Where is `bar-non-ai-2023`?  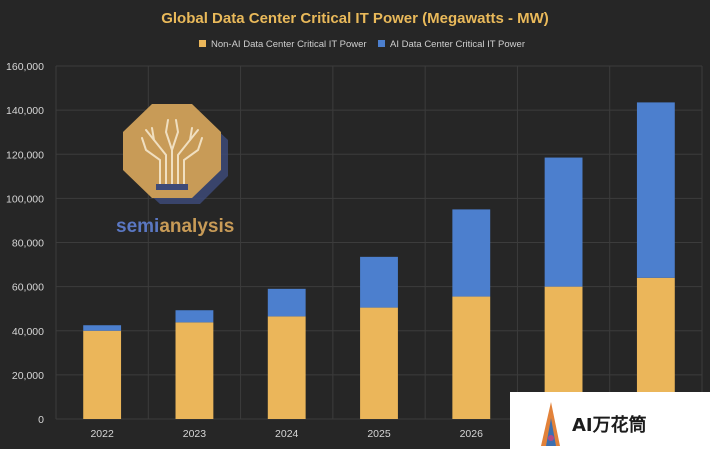
bar-non-ai-2023 is located at coordinates (194, 370).